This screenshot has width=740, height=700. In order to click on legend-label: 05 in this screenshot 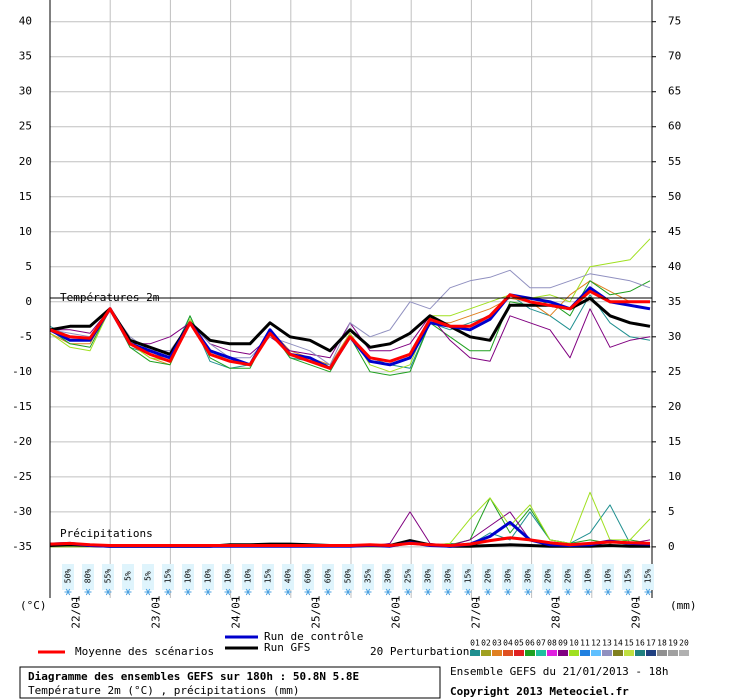, I will do `click(519, 643)`.